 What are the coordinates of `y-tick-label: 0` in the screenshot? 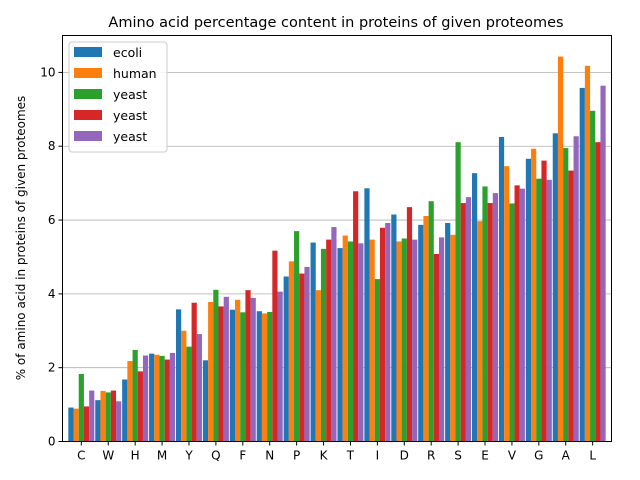 It's located at (52, 442).